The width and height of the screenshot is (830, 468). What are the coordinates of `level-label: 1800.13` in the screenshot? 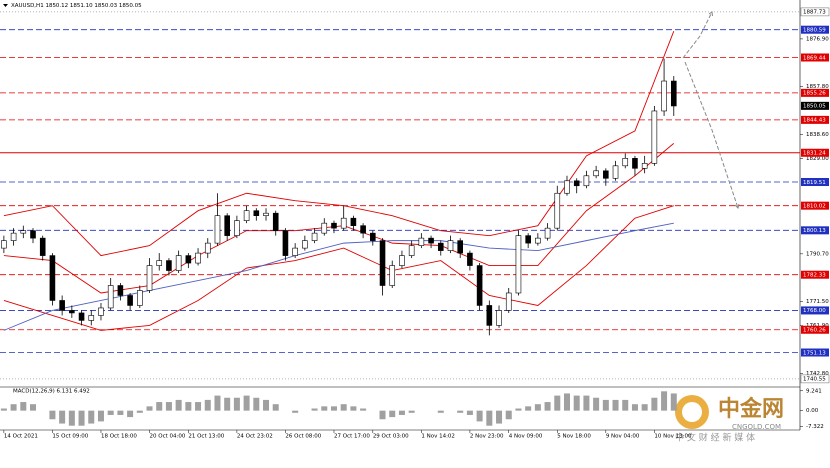 It's located at (814, 231).